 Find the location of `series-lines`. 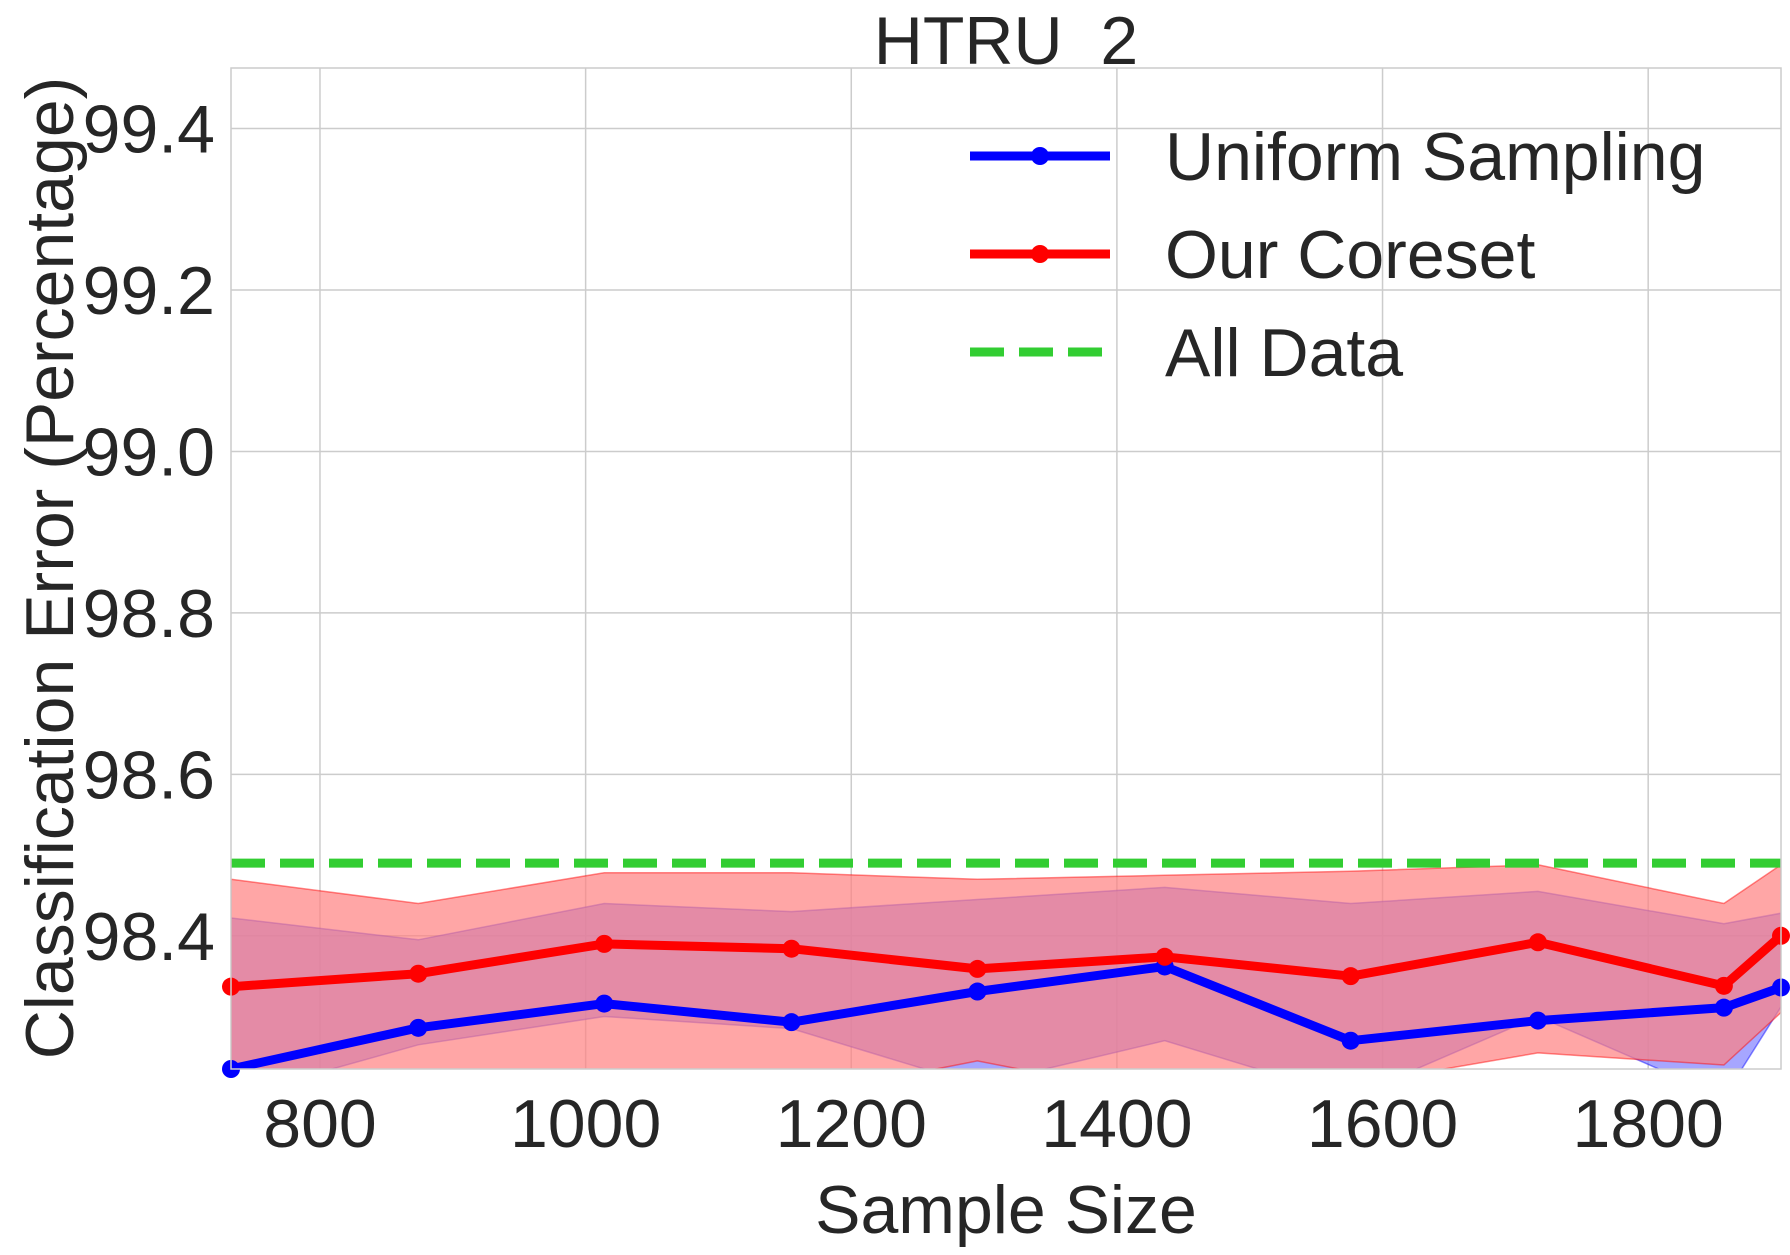

series-lines is located at coordinates (1006, 963).